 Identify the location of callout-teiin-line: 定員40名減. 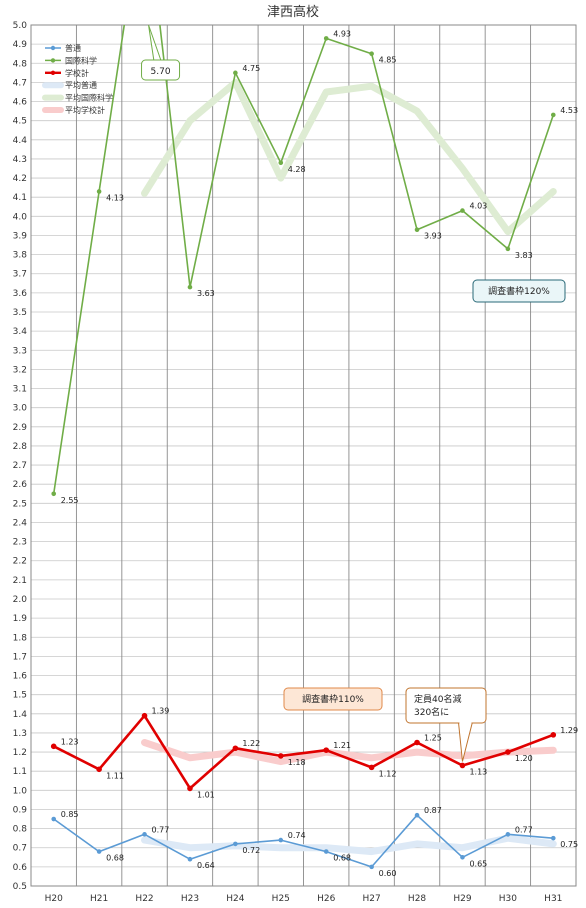
(437, 699).